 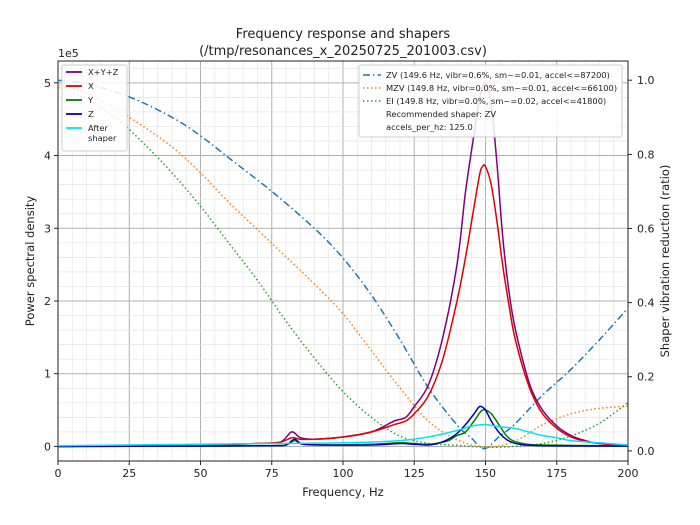 I want to click on y-scale-label: 1e5, so click(x=68, y=53).